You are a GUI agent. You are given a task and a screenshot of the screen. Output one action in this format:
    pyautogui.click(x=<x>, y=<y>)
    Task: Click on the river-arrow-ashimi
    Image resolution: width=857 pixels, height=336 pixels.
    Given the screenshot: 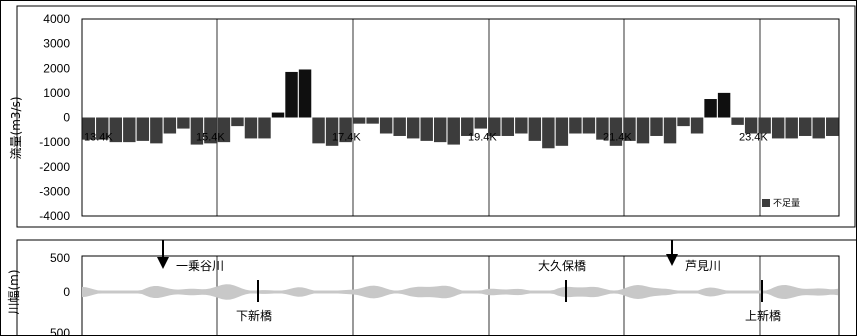 What is the action you would take?
    pyautogui.click(x=672, y=253)
    